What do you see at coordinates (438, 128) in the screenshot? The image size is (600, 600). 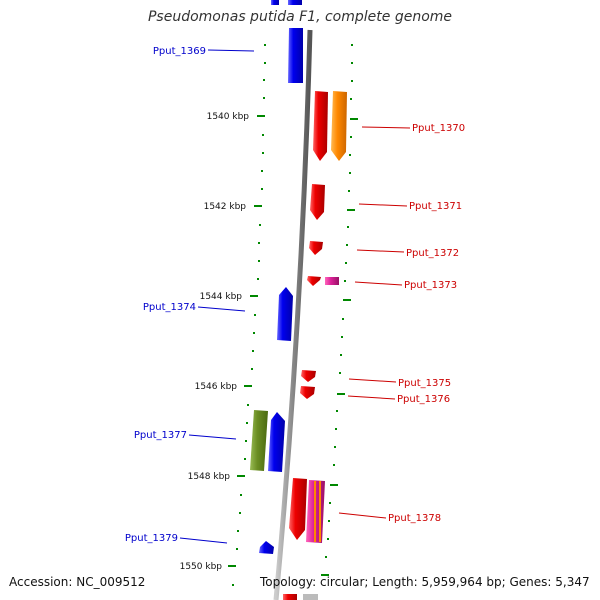 I see `gene-label-pput-1370: Pput_1370` at bounding box center [438, 128].